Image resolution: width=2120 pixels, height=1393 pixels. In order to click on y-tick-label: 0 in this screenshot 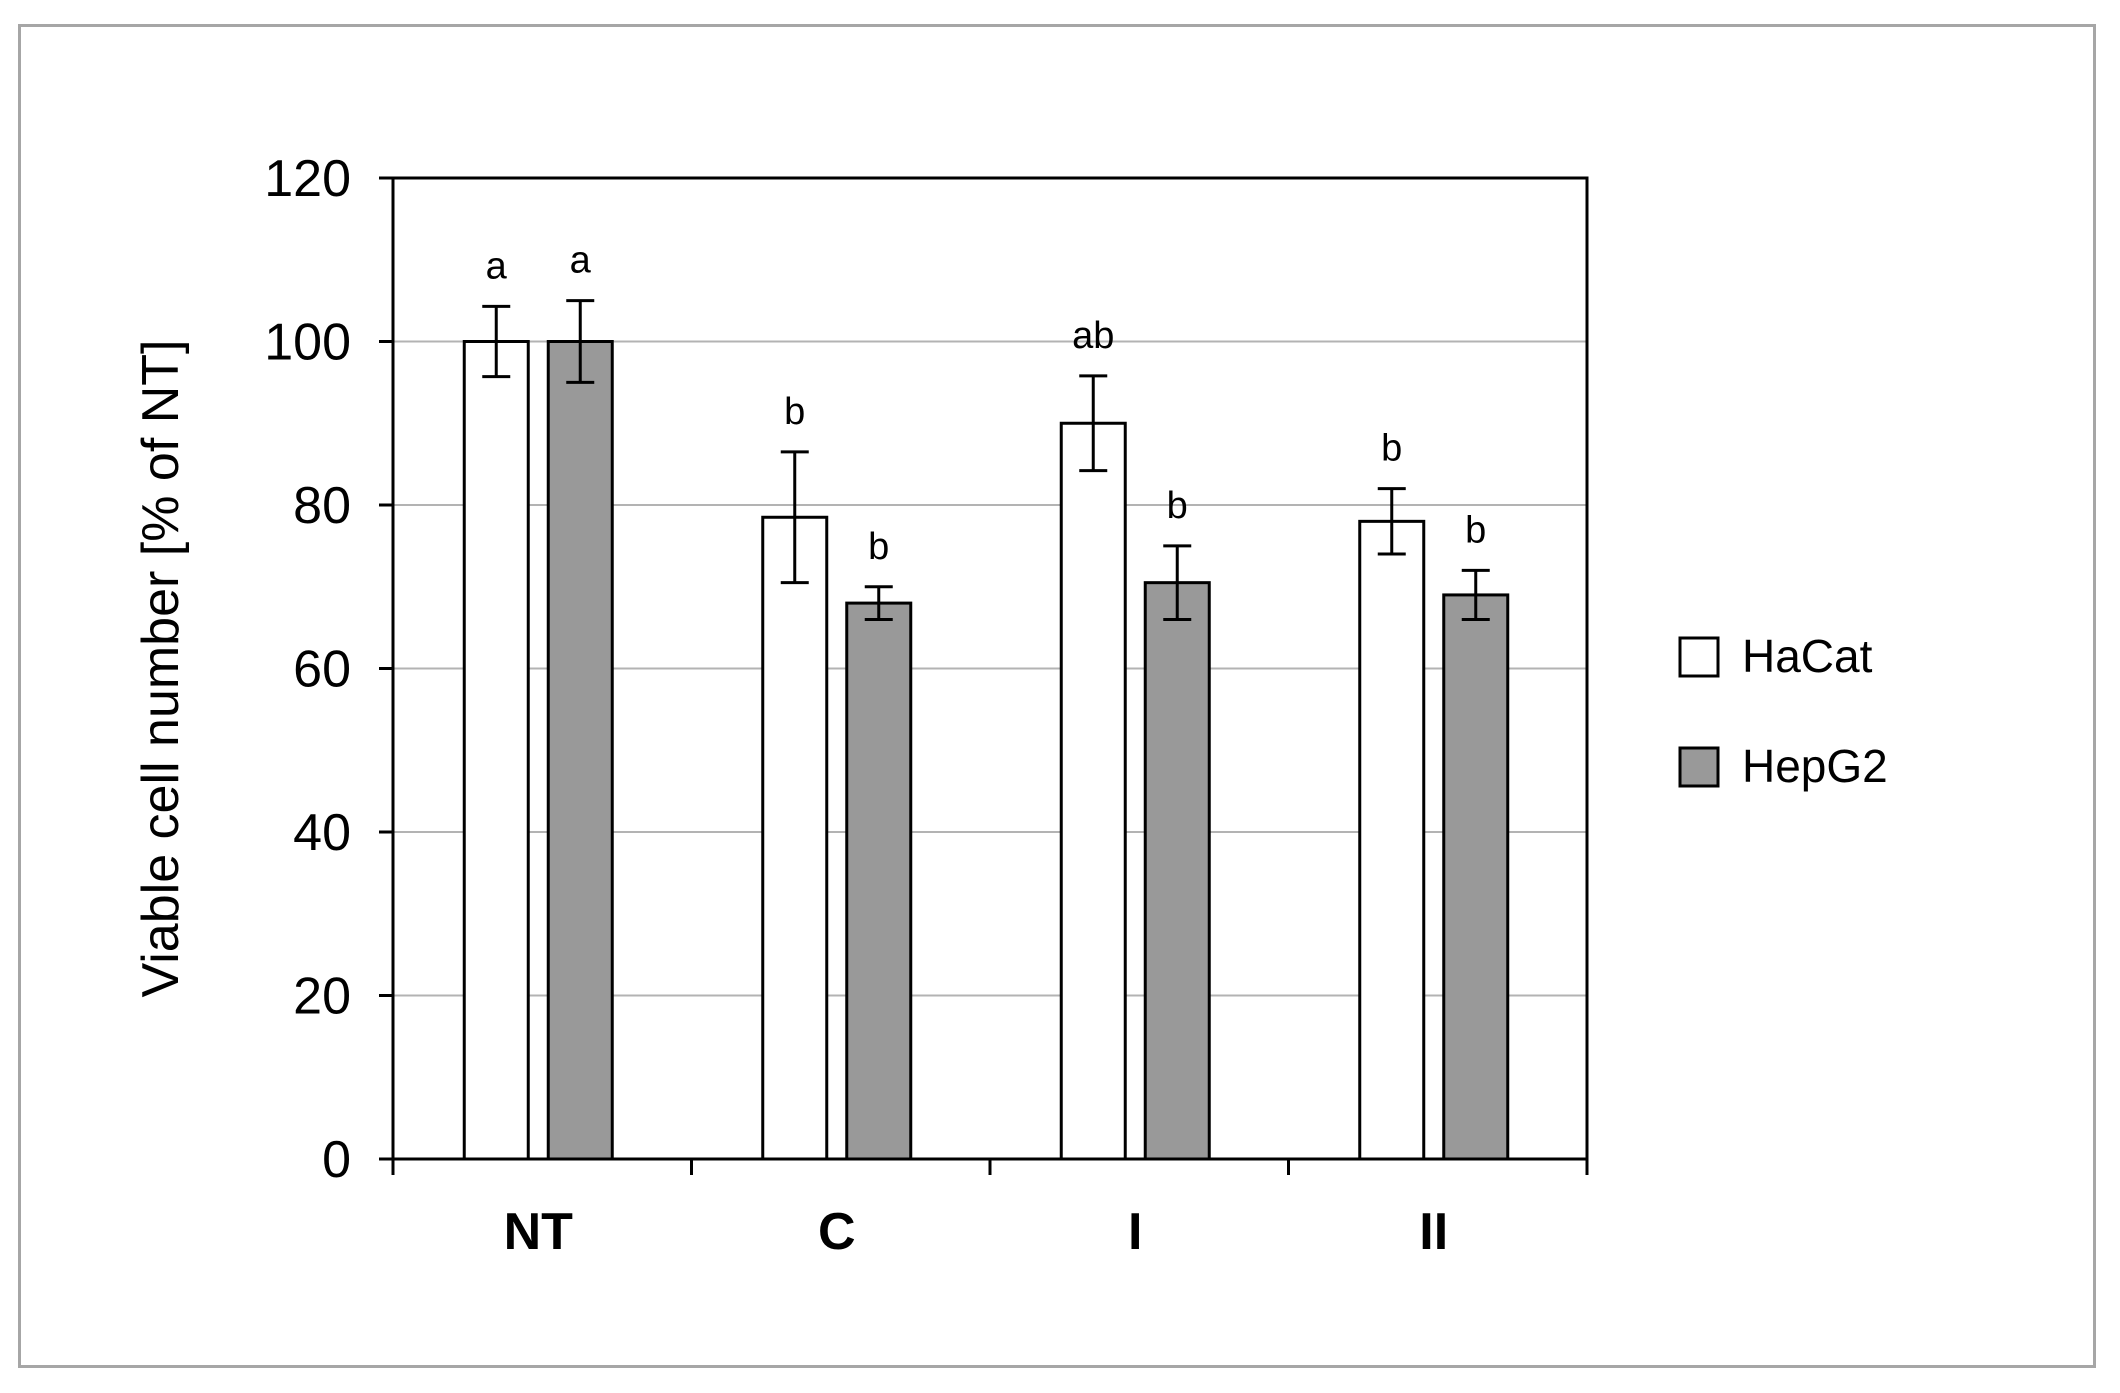, I will do `click(336, 1160)`.